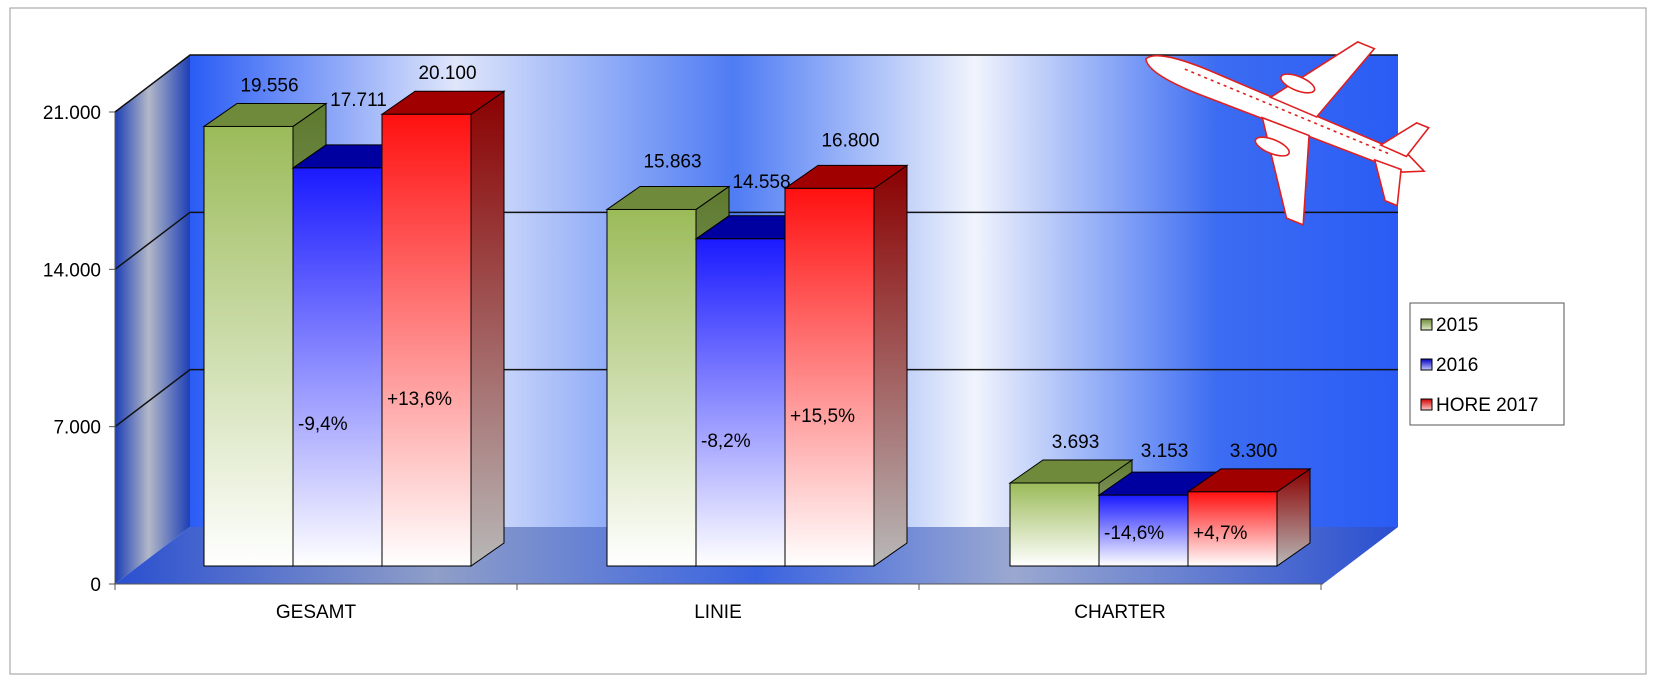  I want to click on value-label-linie-2016: 14.558, so click(761, 182).